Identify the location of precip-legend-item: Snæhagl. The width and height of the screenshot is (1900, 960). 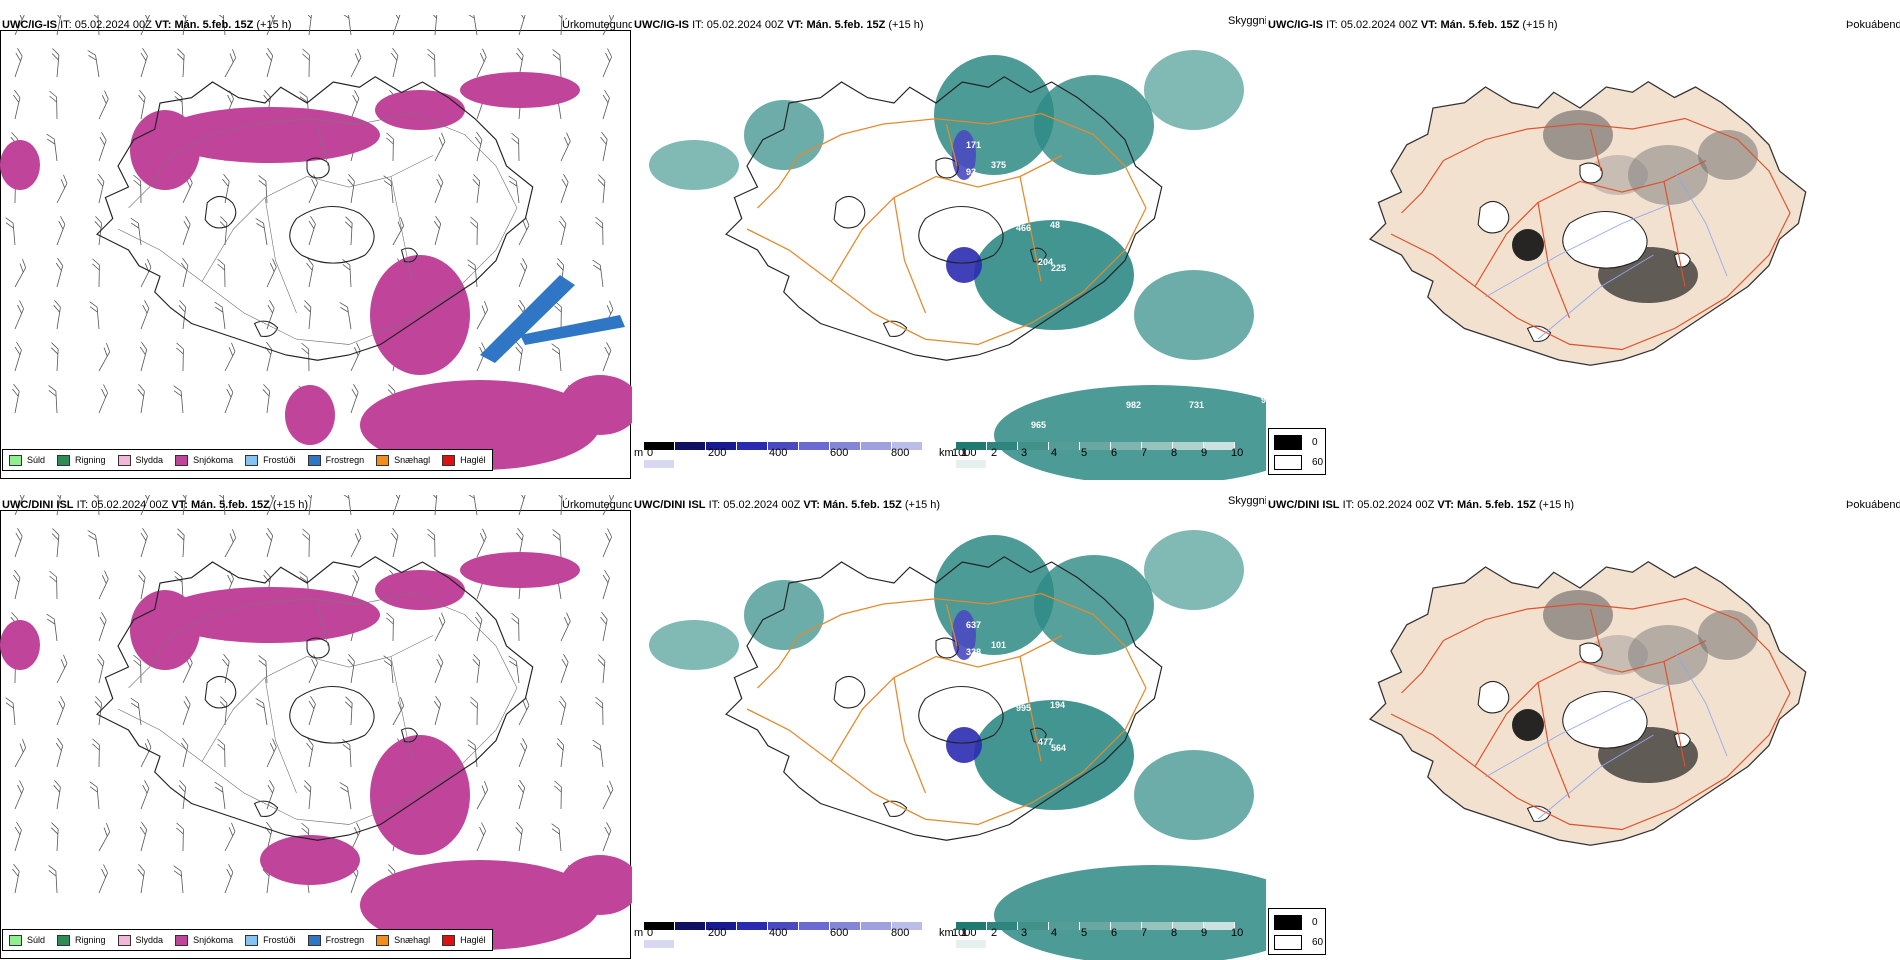
(403, 940).